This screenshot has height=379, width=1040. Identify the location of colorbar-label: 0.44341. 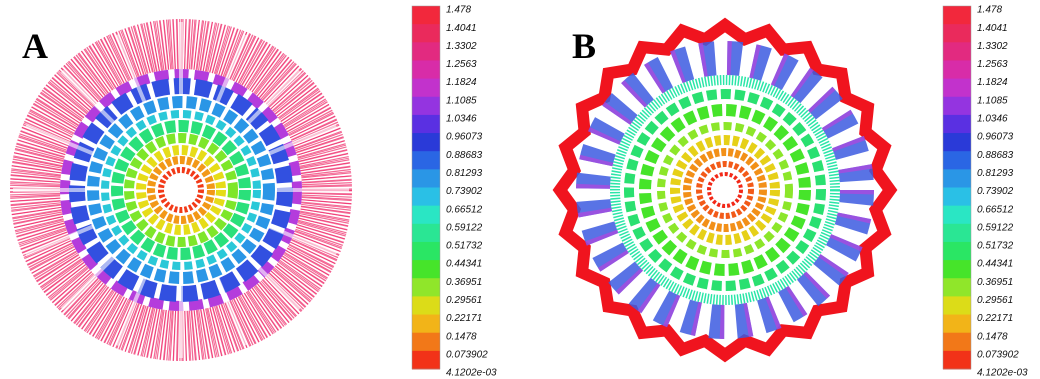
(995, 264).